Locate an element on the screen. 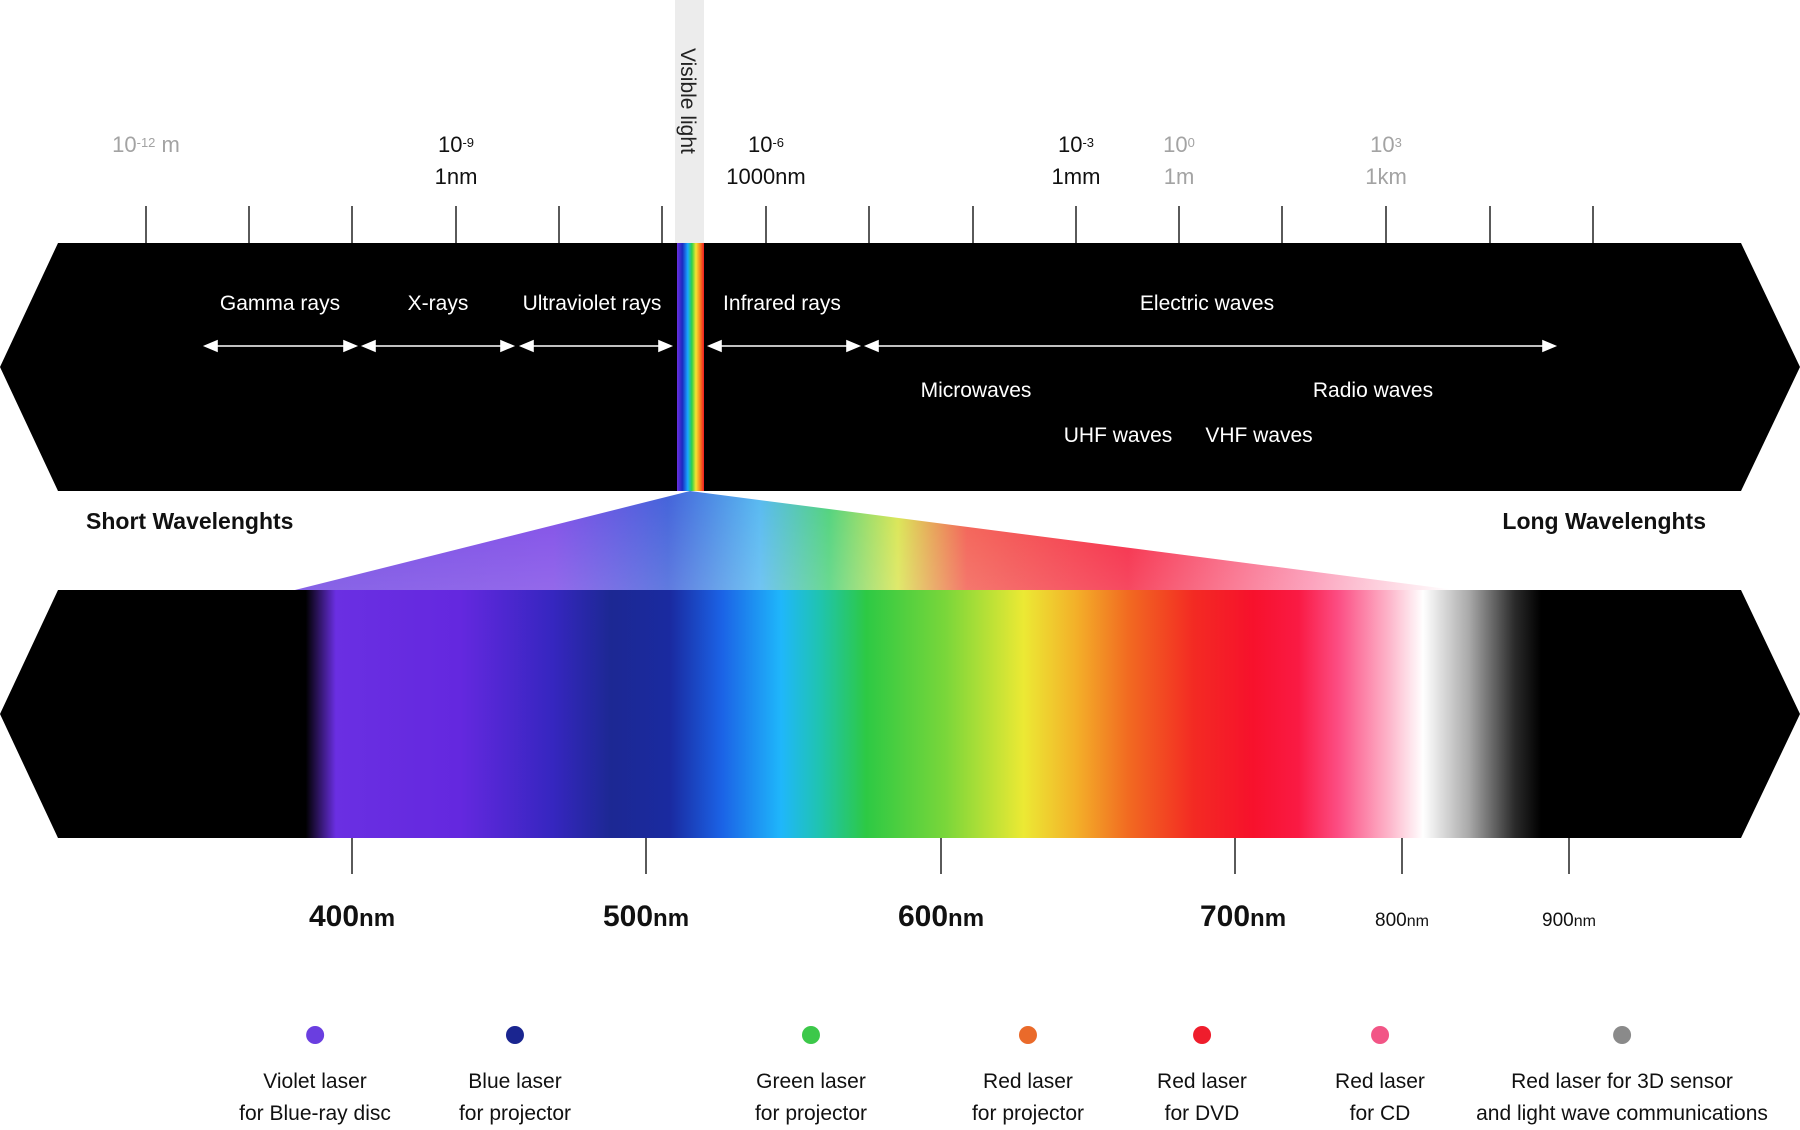  scale-label-1e-3: 10-3 1mm is located at coordinates (1076, 161).